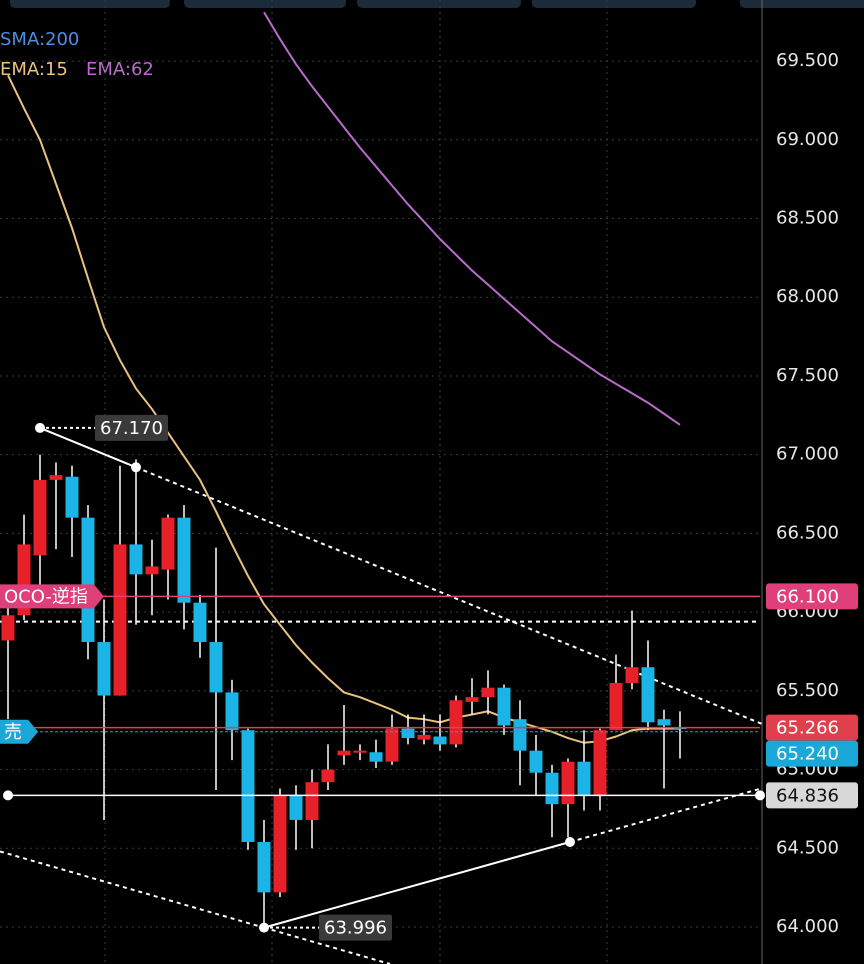 The image size is (864, 964). I want to click on y-tick-label: 65.500, so click(807, 690).